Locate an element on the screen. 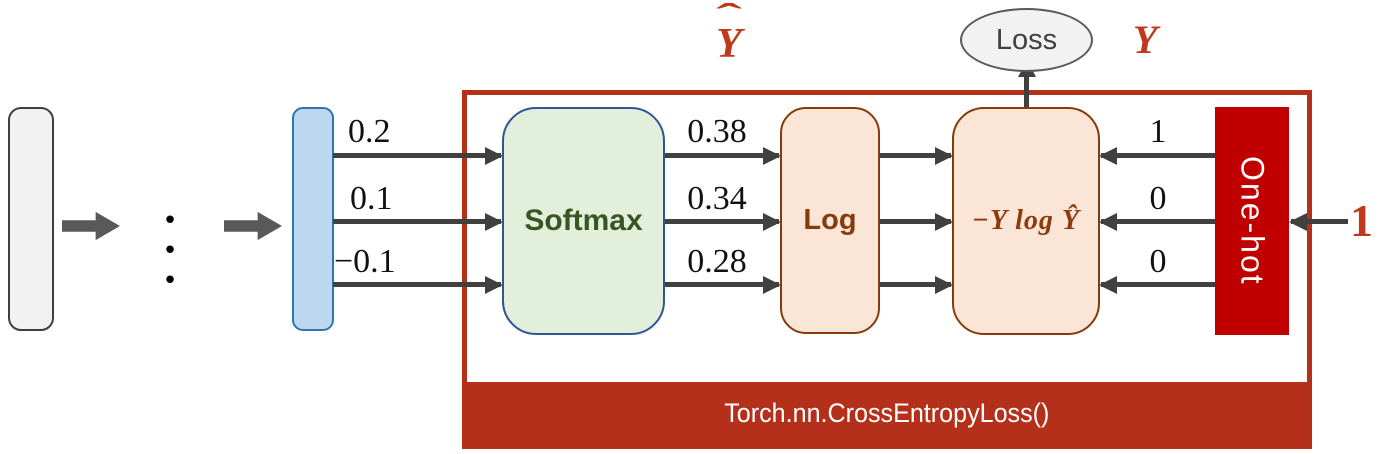  ellipsis-dots: • • • is located at coordinates (173, 251).